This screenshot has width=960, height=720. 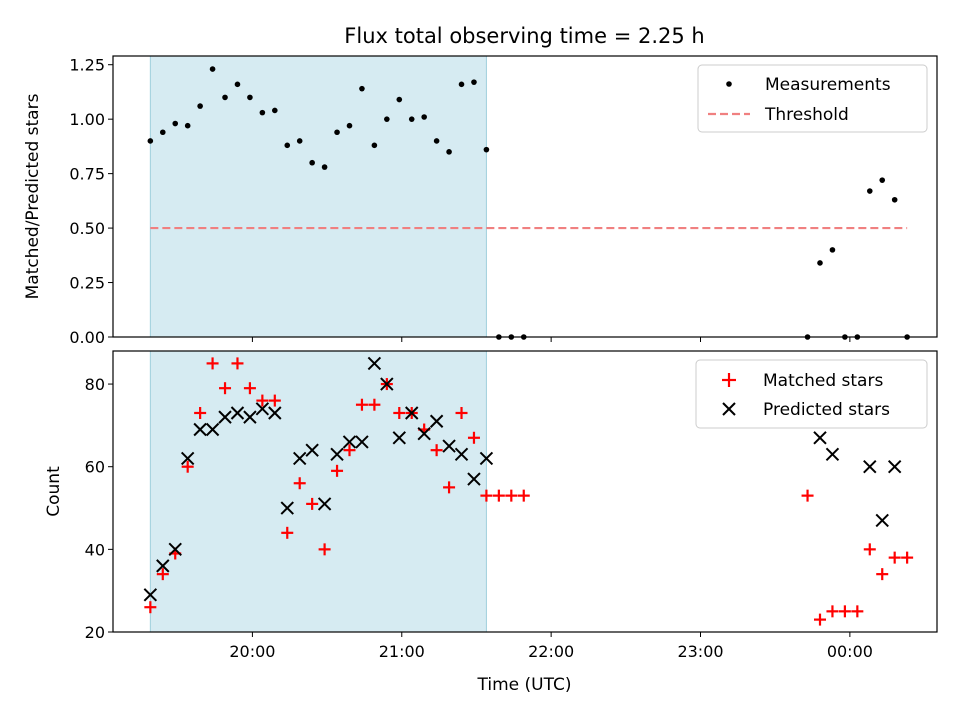 I want to click on flux-legend-box, so click(x=812, y=98).